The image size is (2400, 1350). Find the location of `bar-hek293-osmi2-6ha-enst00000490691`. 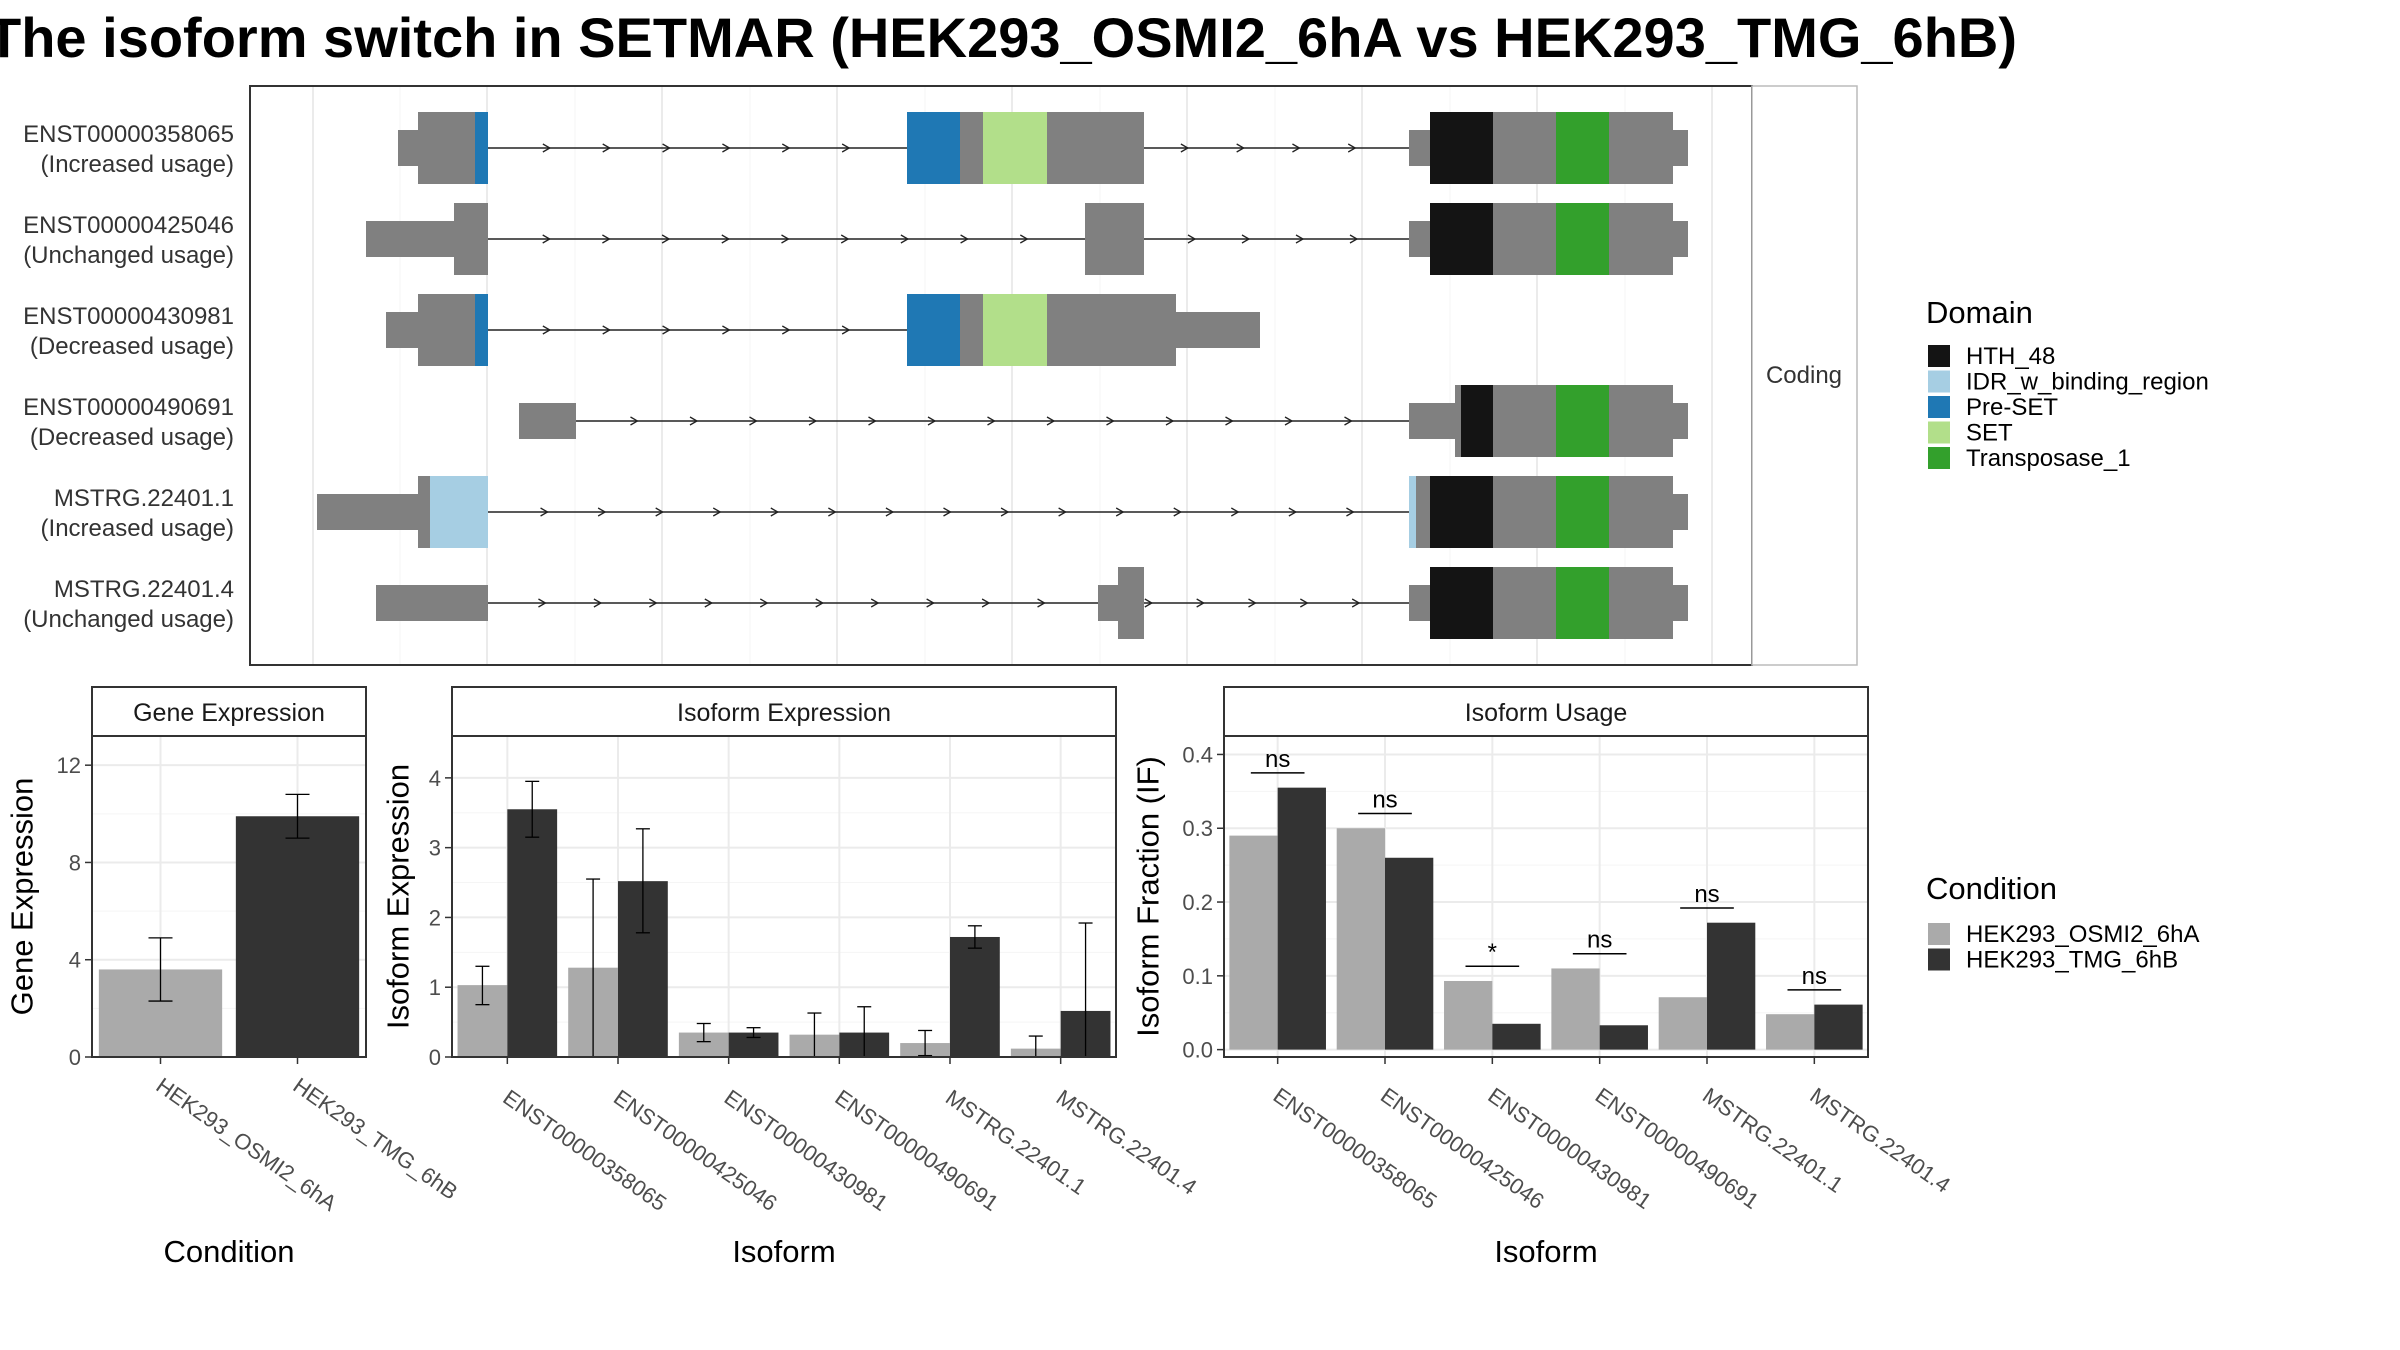

bar-hek293-osmi2-6ha-enst00000490691 is located at coordinates (1575, 1009).